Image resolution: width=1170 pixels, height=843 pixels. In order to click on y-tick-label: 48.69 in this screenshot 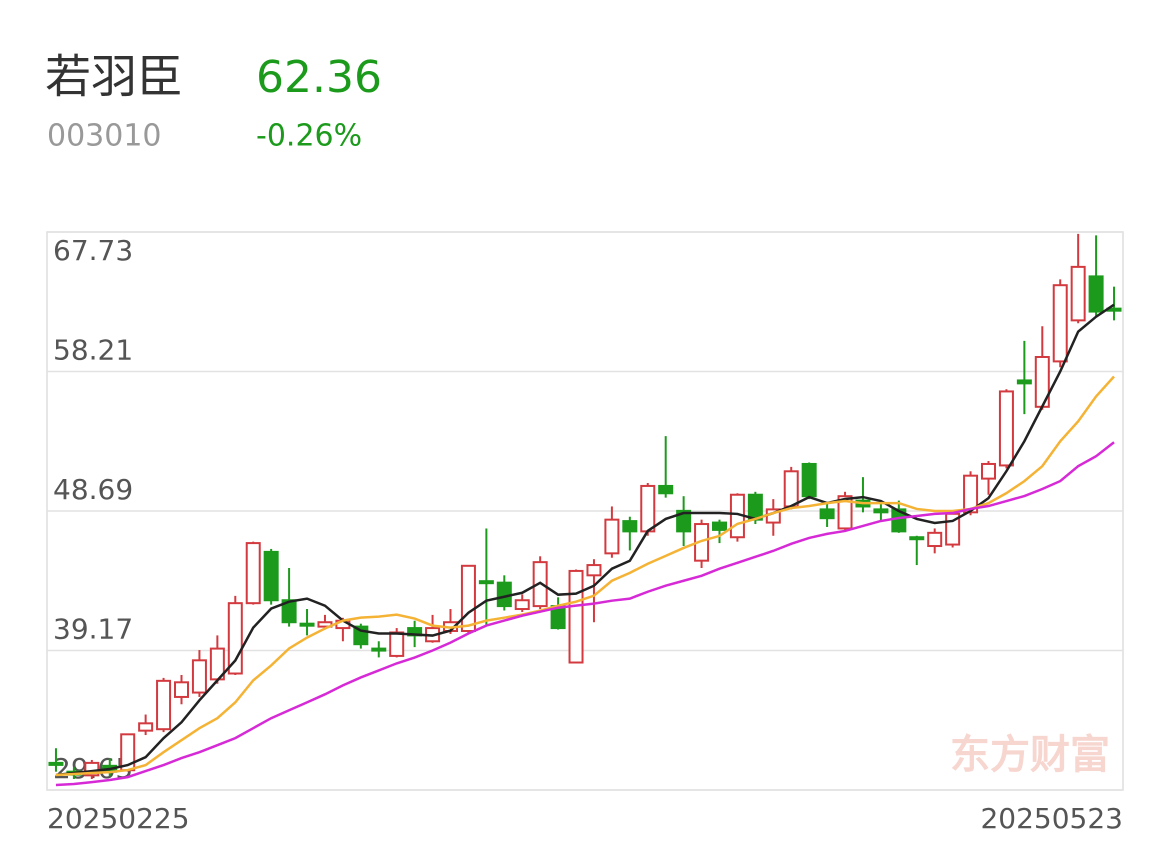, I will do `click(93, 489)`.